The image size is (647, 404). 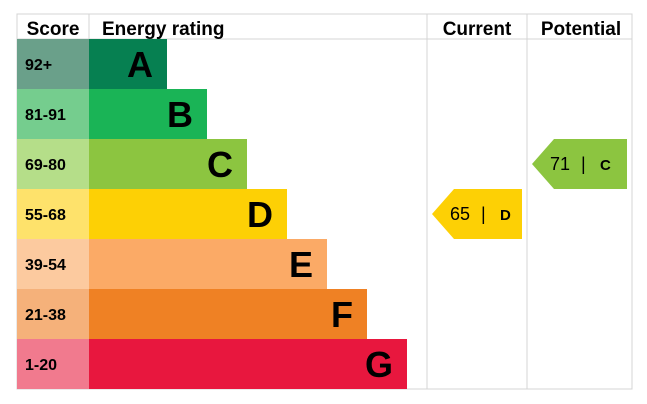 I want to click on band-row-f: 21-38 F, so click(x=192, y=314).